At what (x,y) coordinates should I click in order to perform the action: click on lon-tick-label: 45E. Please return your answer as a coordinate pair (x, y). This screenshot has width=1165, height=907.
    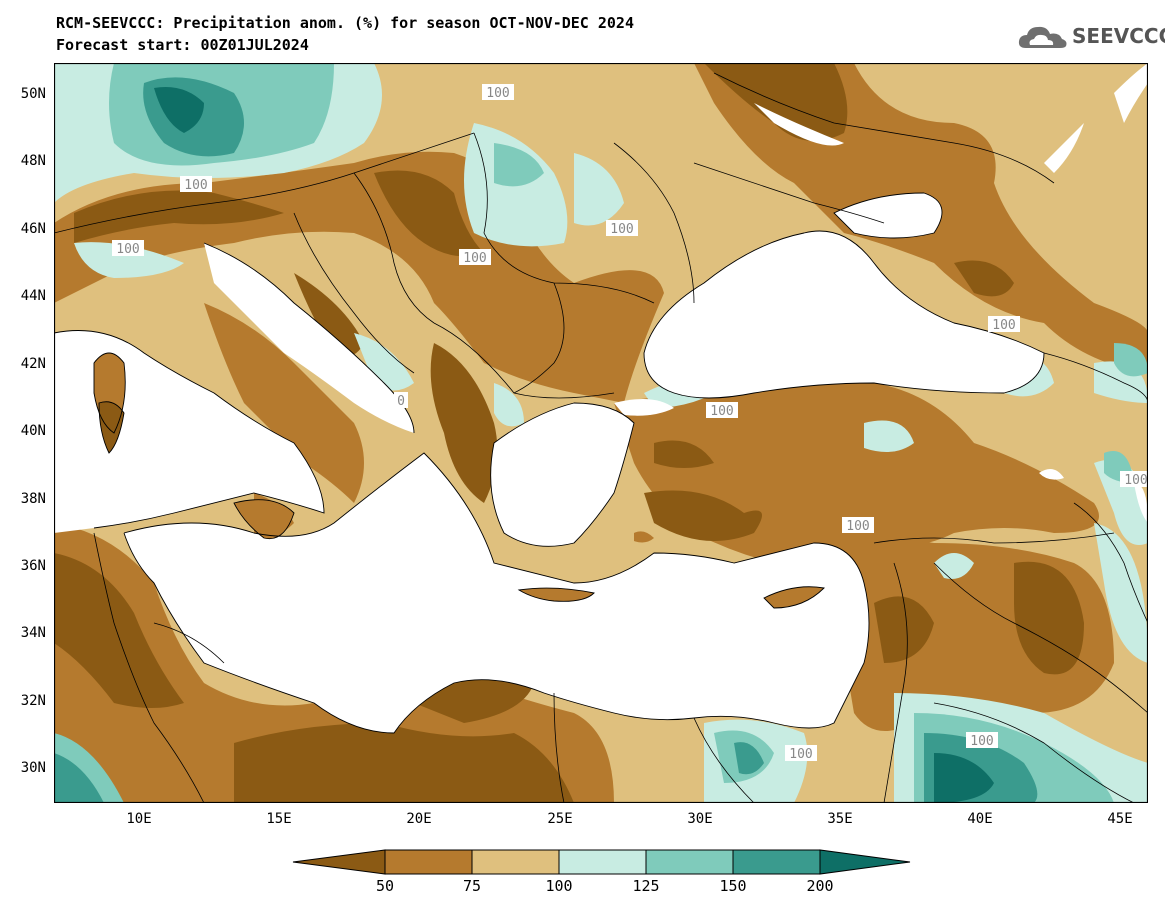
    Looking at the image, I should click on (1120, 819).